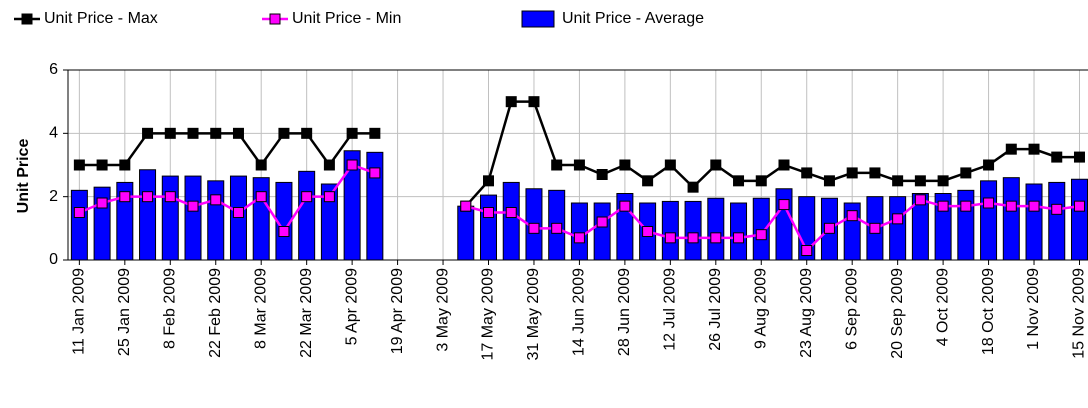 Image resolution: width=1088 pixels, height=408 pixels. Describe the element at coordinates (215, 313) in the screenshot. I see `x-tick-label: 22 Feb 2009` at that location.